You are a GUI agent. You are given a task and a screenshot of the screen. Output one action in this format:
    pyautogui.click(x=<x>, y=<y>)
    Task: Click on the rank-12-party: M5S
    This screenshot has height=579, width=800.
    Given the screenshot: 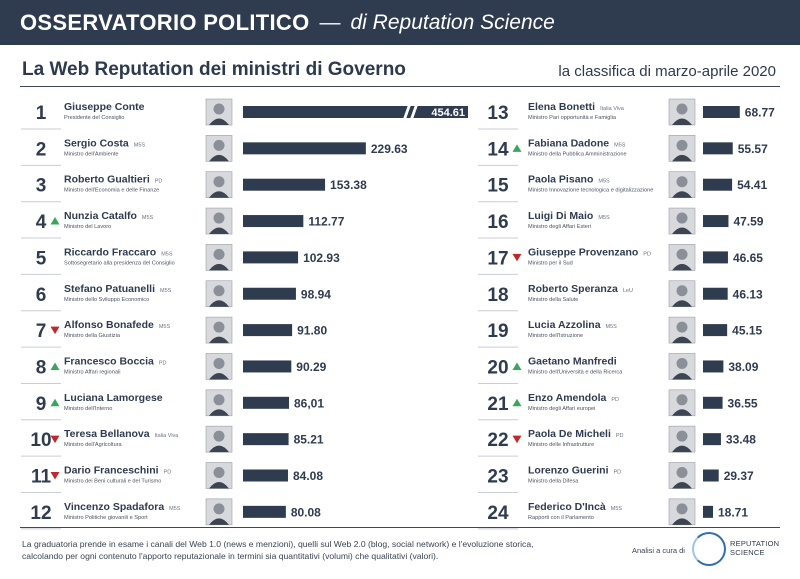 What is the action you would take?
    pyautogui.click(x=175, y=509)
    